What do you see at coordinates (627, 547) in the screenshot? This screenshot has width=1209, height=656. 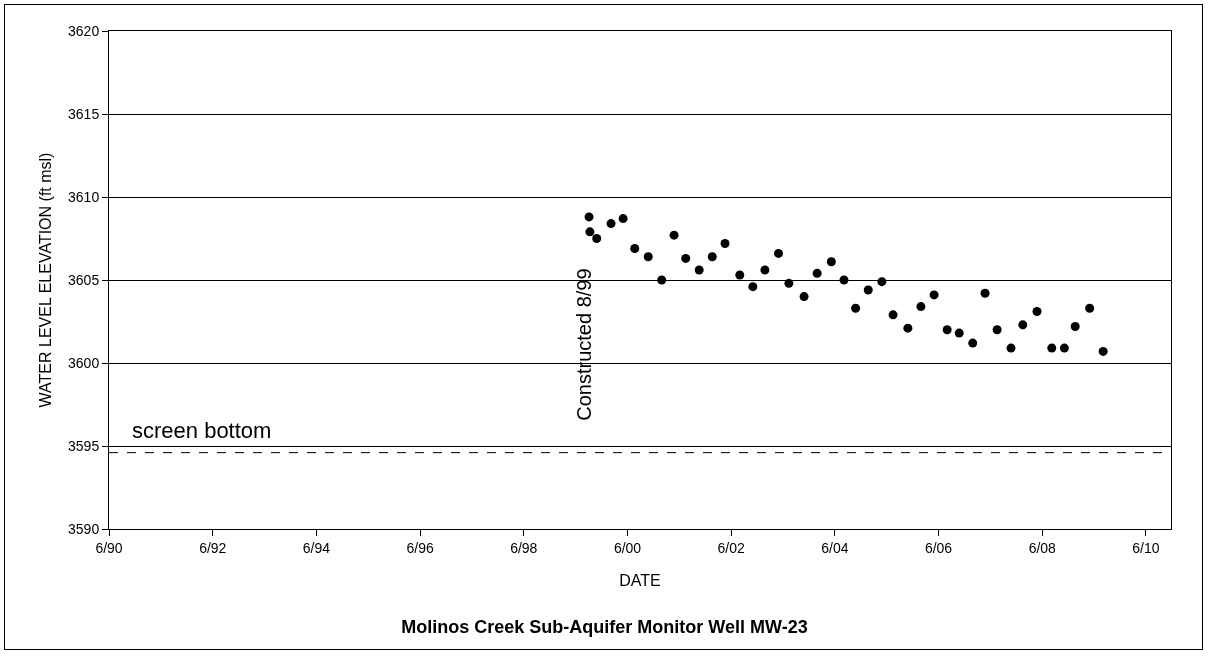 I see `x-tick-label: 6/00` at bounding box center [627, 547].